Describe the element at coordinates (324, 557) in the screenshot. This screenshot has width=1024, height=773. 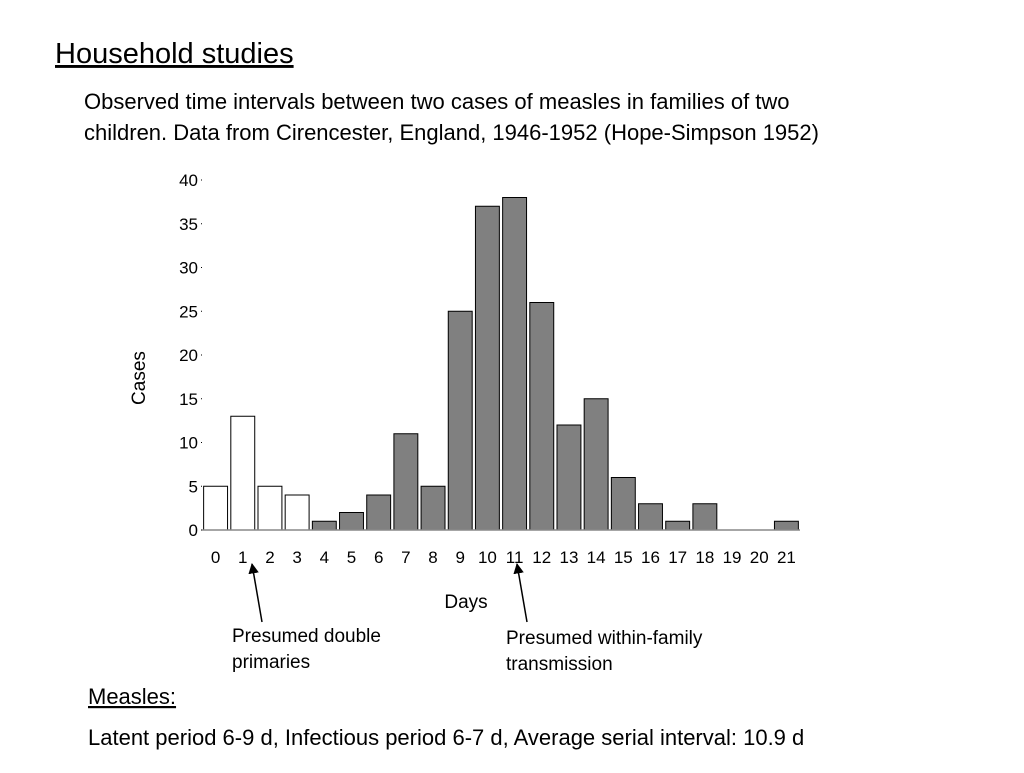
I see `x-tick-label: 4` at that location.